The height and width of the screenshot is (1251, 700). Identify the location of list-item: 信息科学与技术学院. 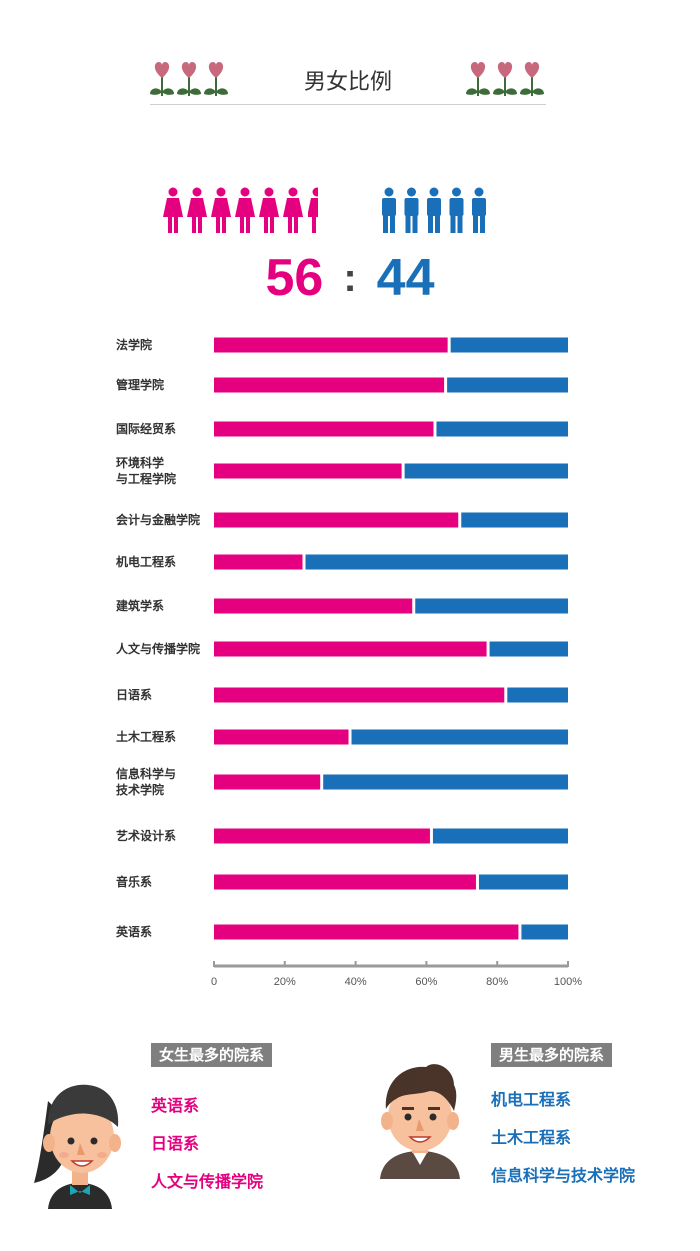
(563, 1175).